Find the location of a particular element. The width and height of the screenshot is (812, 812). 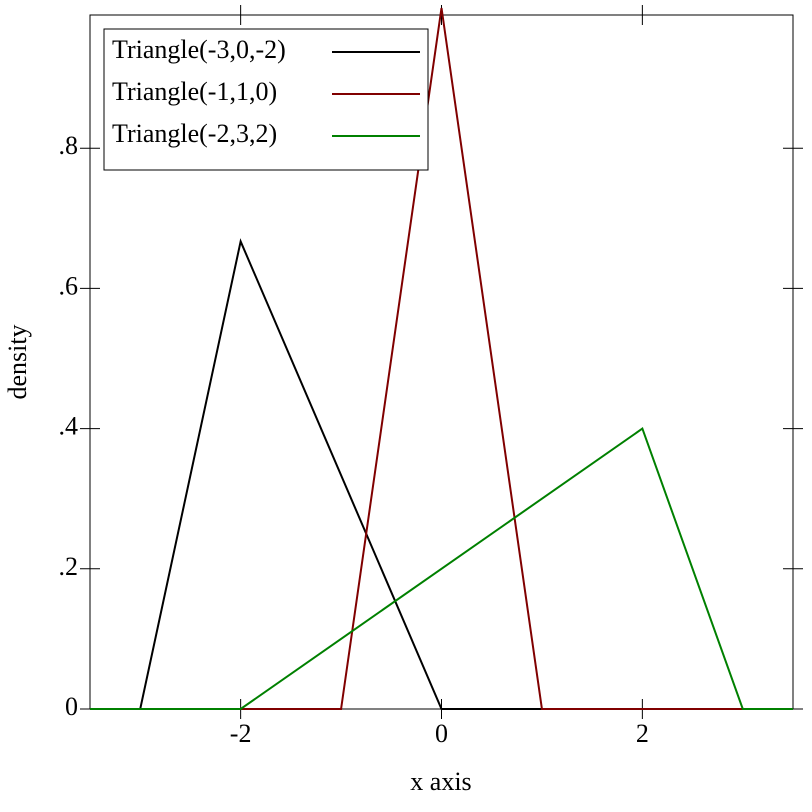

y-axis-label: density is located at coordinates (17, 361).